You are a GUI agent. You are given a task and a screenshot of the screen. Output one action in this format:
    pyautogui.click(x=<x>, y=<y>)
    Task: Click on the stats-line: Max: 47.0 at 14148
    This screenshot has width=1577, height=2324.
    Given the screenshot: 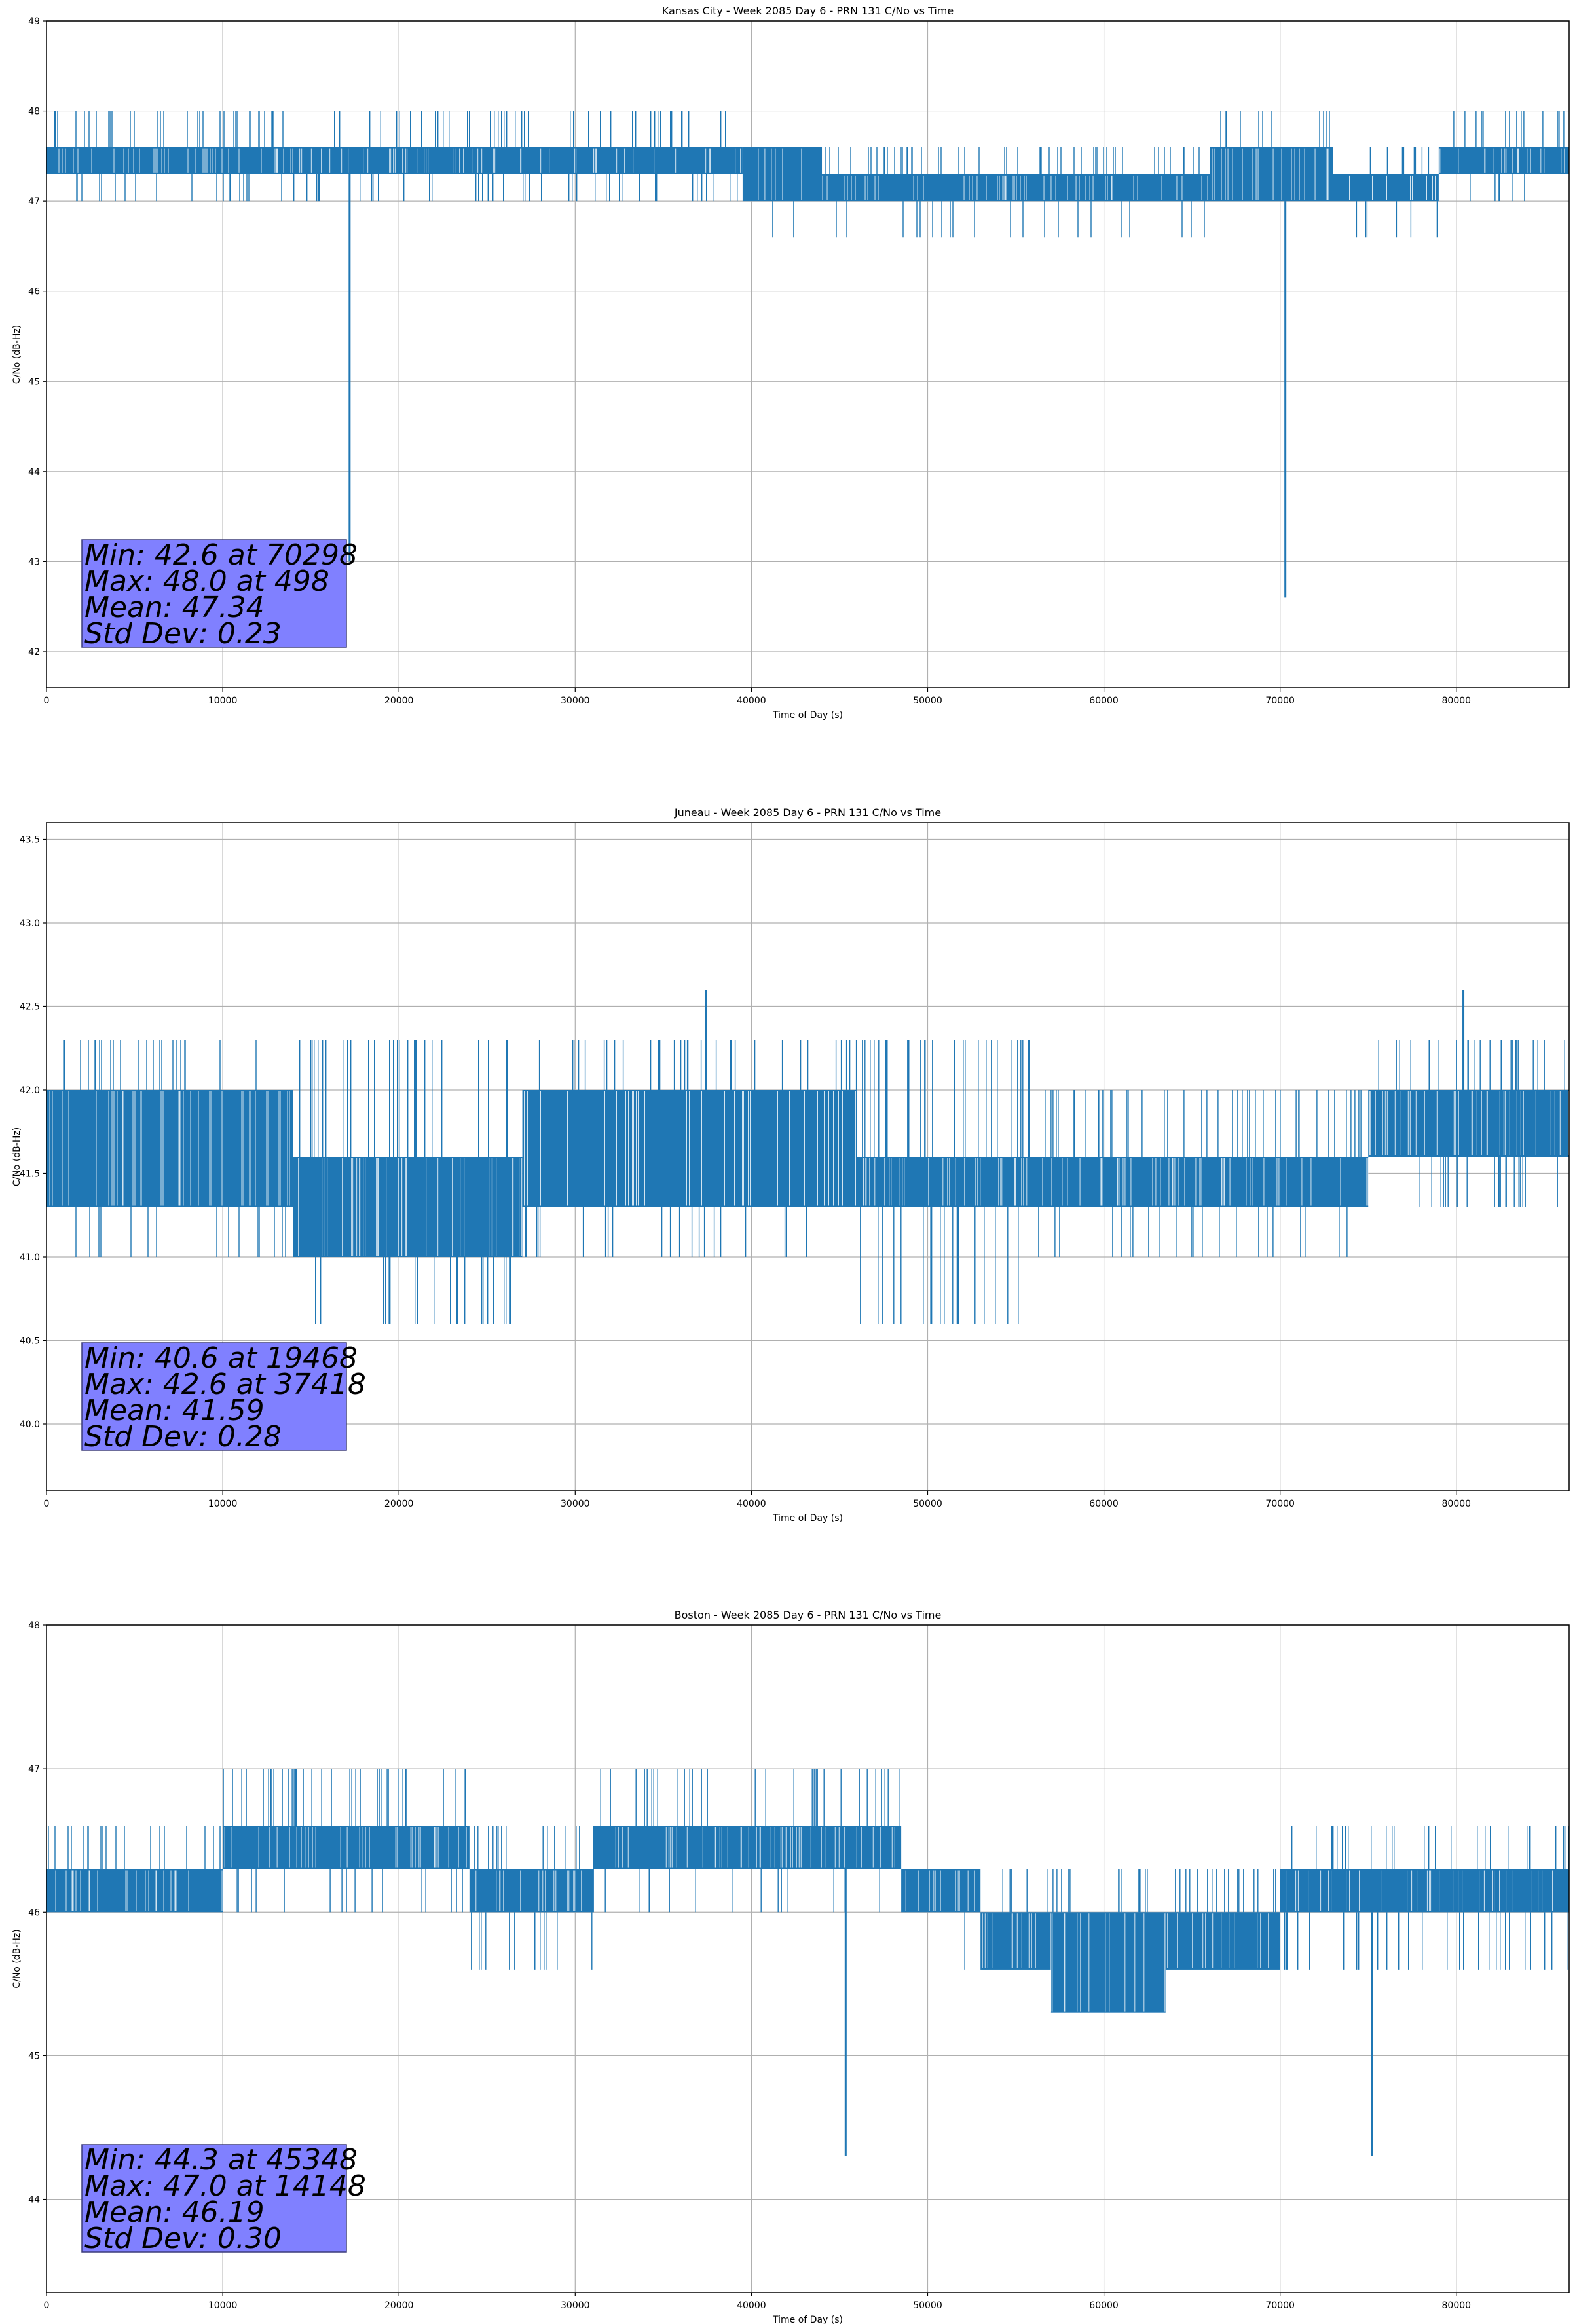 What is the action you would take?
    pyautogui.click(x=225, y=2186)
    